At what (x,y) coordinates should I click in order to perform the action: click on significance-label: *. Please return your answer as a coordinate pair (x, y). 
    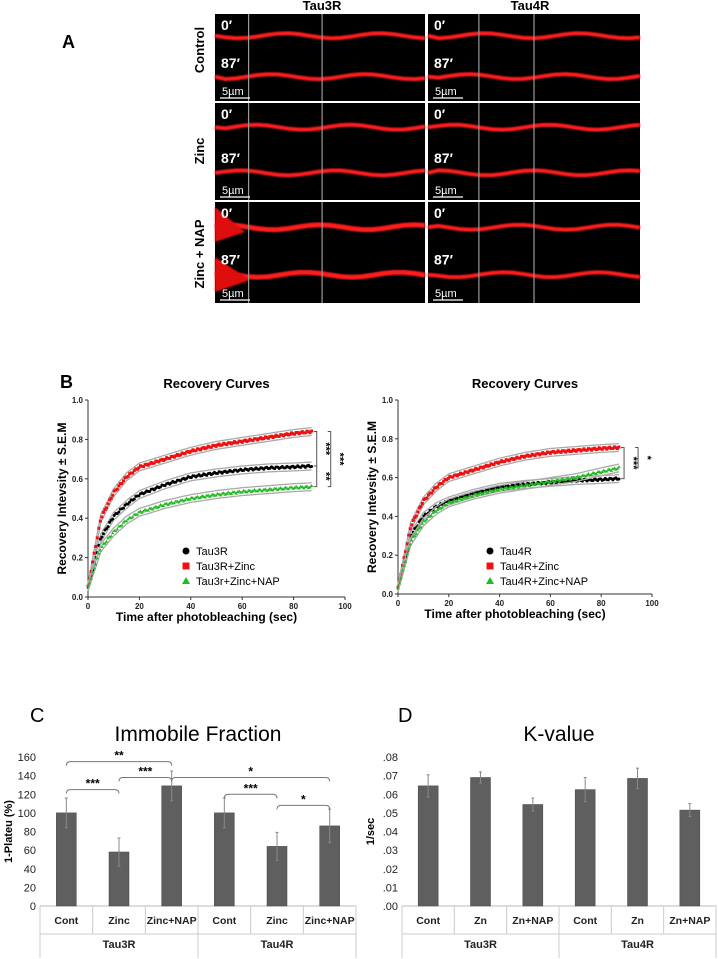
    Looking at the image, I should click on (303, 799).